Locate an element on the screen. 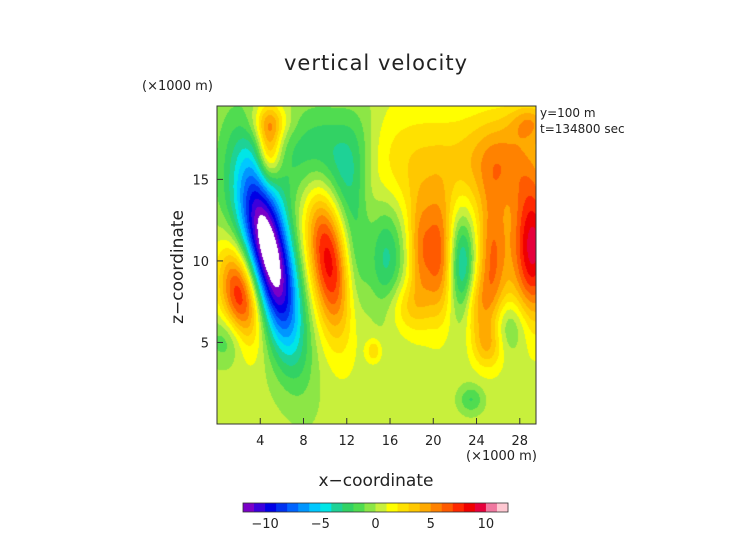 The width and height of the screenshot is (752, 536). x-tick-label: 24 is located at coordinates (476, 441).